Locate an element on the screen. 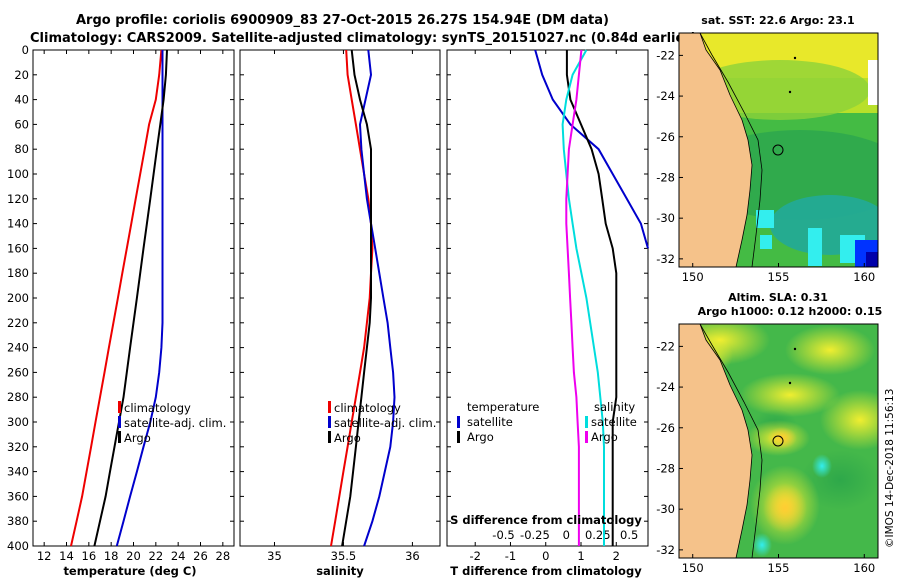  x-tick-label: 16 is located at coordinates (89, 556).